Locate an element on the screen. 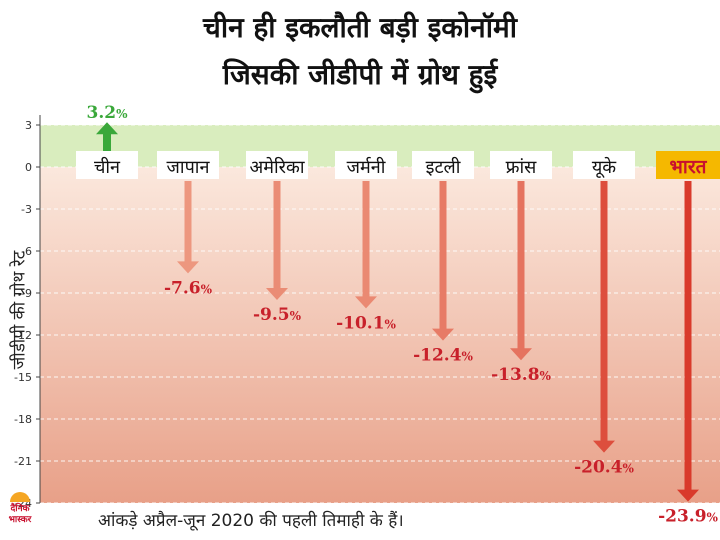 Image resolution: width=720 pixels, height=540 pixels. y-tick-label: -12 is located at coordinates (23, 335).